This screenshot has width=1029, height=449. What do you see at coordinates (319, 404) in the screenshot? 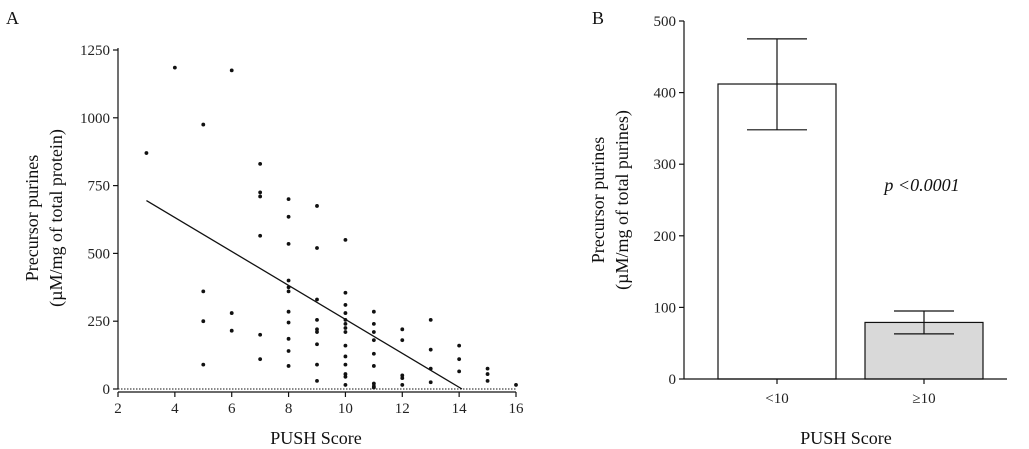
I see `panel-a-x-ticks: 2 4 6 8 10 12 14 16` at bounding box center [319, 404].